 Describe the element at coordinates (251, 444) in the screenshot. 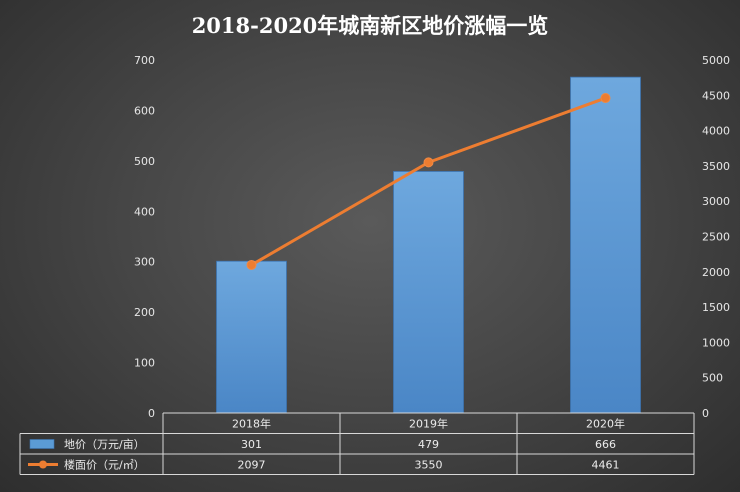

I see `table-cell: 301` at that location.